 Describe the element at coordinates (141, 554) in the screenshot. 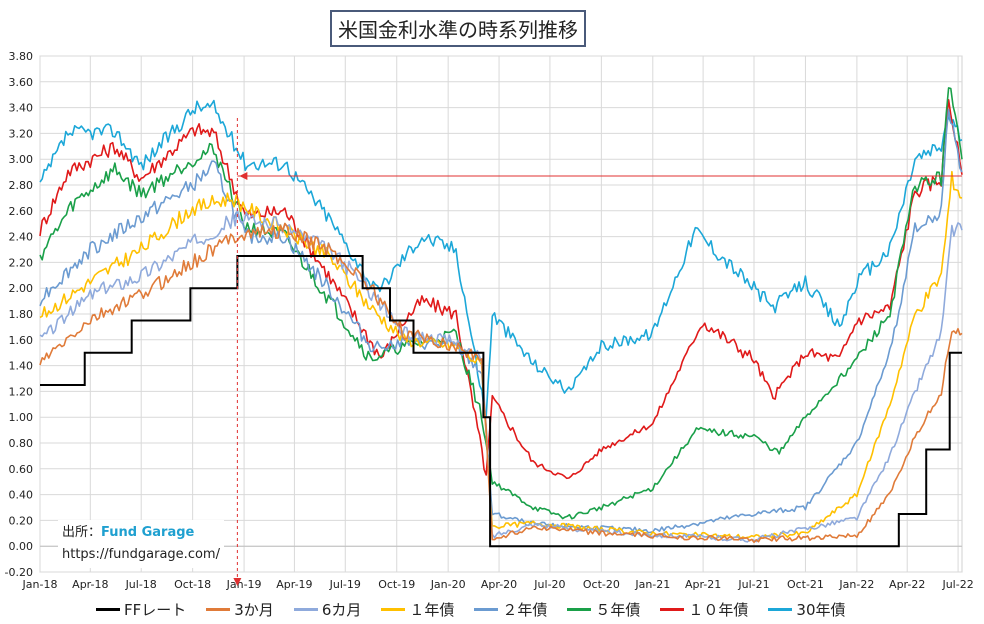

I see `source-url: https://fundgarage.com/` at that location.